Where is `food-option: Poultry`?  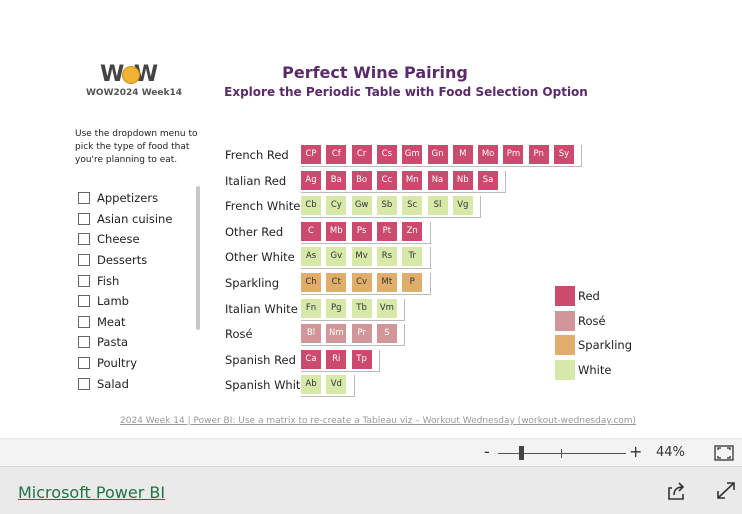 food-option: Poultry is located at coordinates (136, 363).